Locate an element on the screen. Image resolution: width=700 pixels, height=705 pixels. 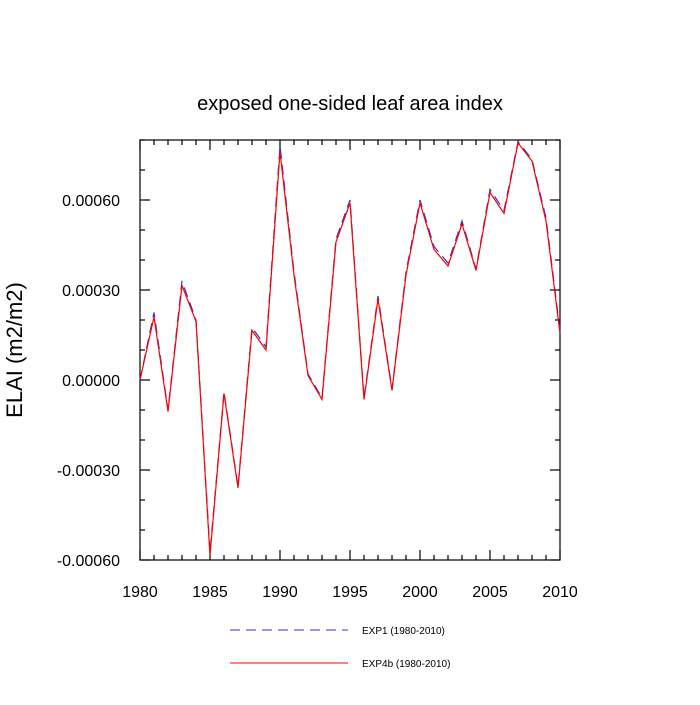
y-tick-label: 0.00060 is located at coordinates (91, 201).